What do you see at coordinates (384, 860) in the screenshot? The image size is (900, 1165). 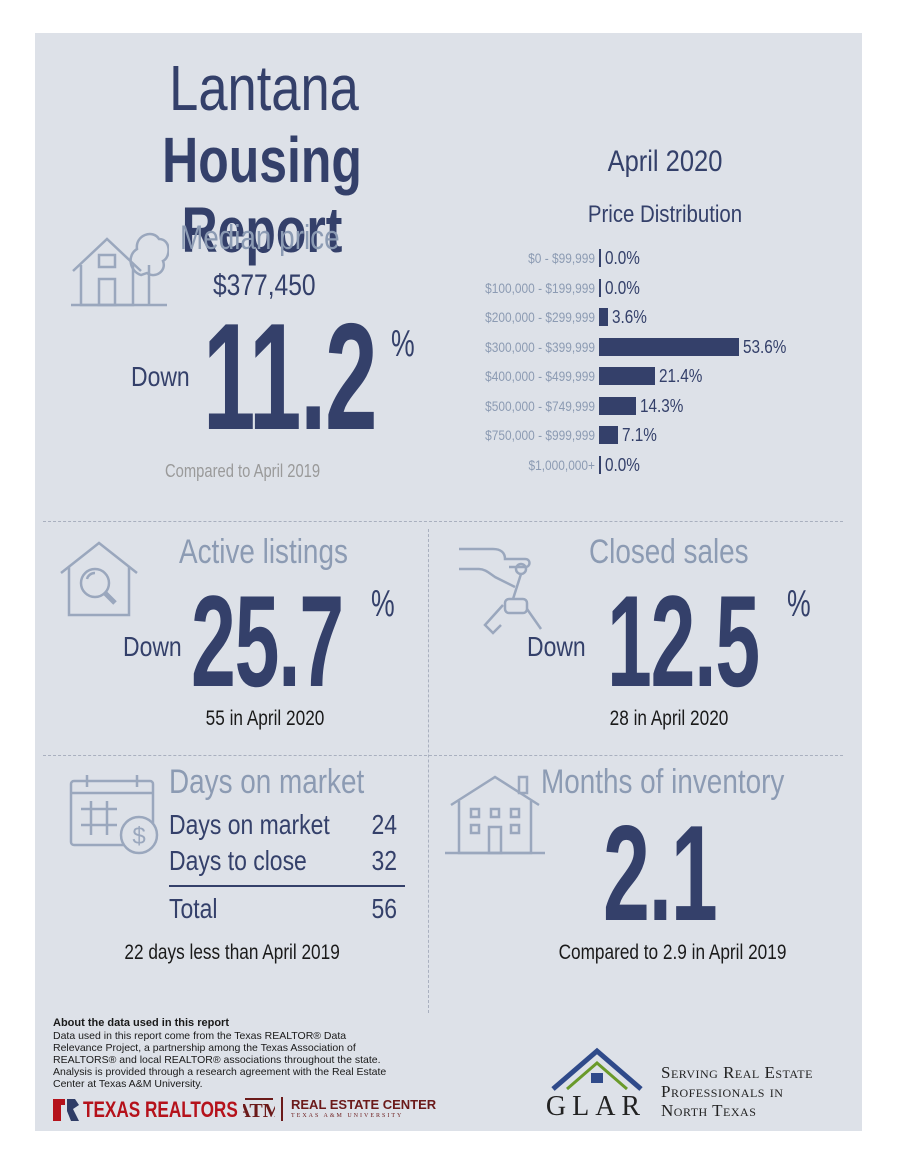 I see `close-row-value: 32` at bounding box center [384, 860].